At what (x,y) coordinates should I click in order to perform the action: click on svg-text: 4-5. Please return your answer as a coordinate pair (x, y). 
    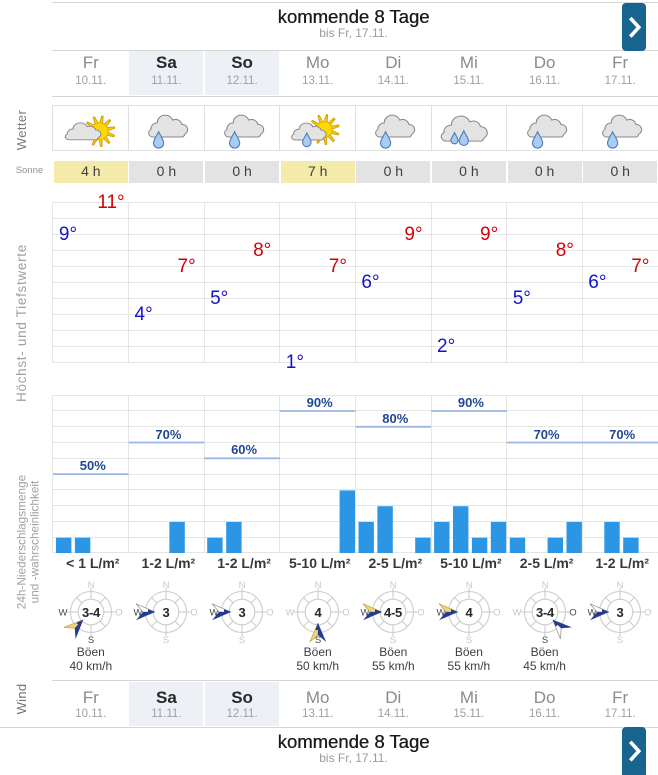
    Looking at the image, I should click on (393, 611).